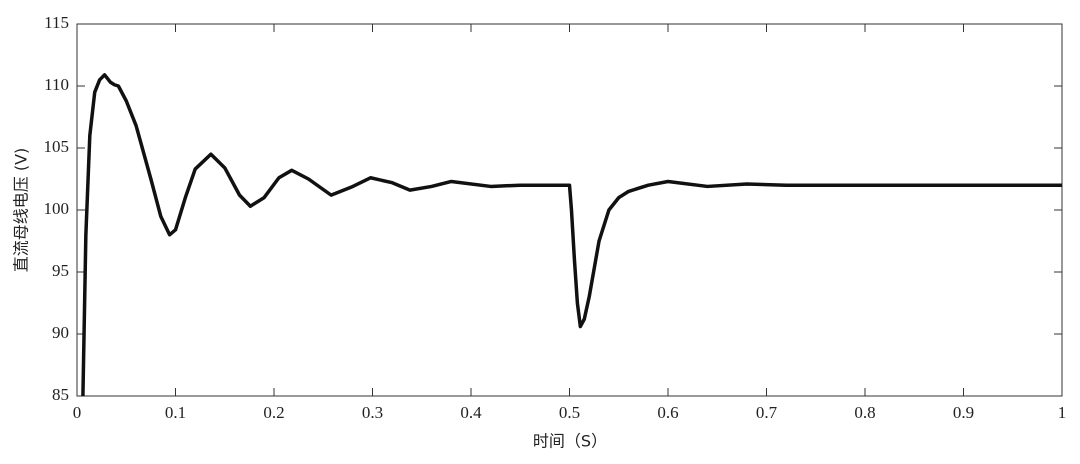 Image resolution: width=1080 pixels, height=464 pixels. I want to click on x-tick-label: 0.9, so click(963, 412).